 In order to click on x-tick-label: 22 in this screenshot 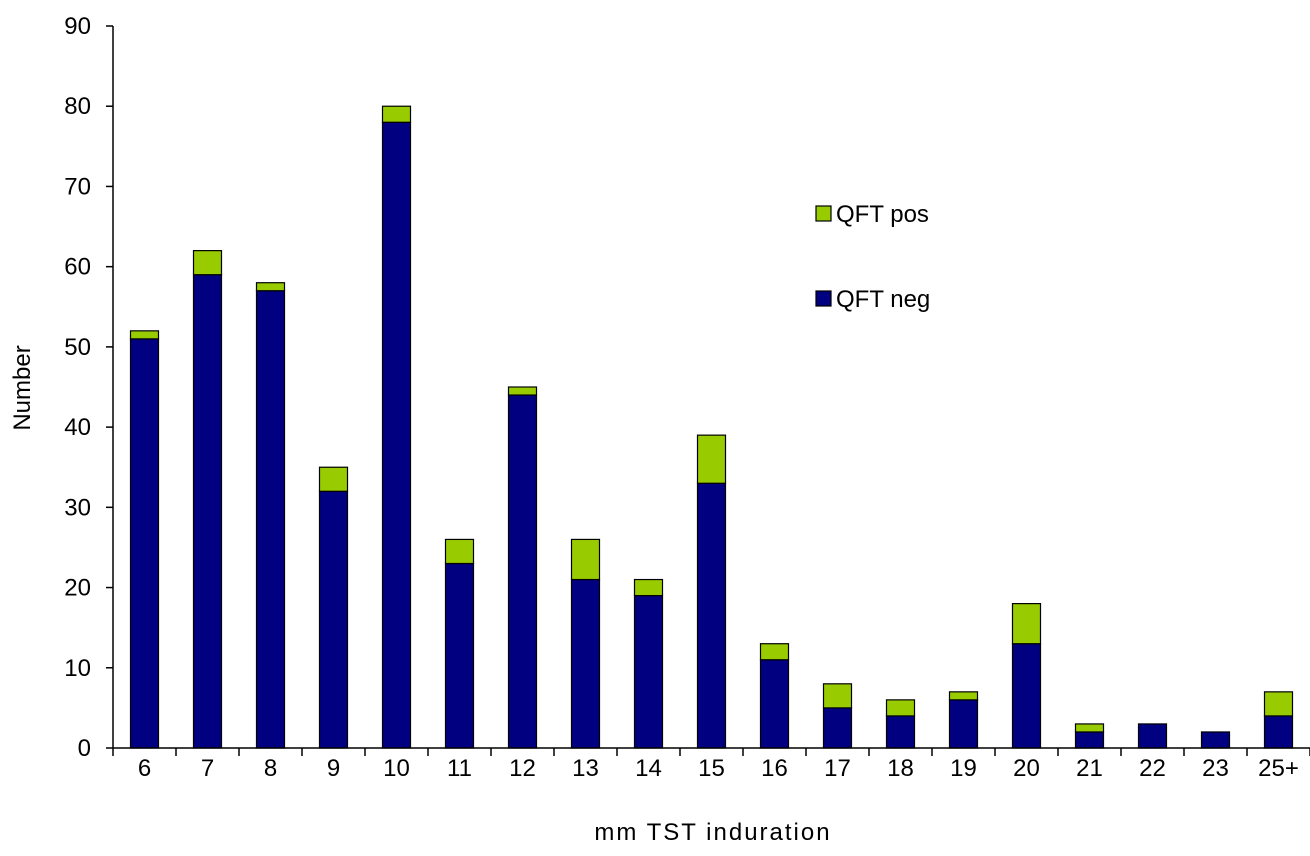, I will do `click(1152, 768)`.